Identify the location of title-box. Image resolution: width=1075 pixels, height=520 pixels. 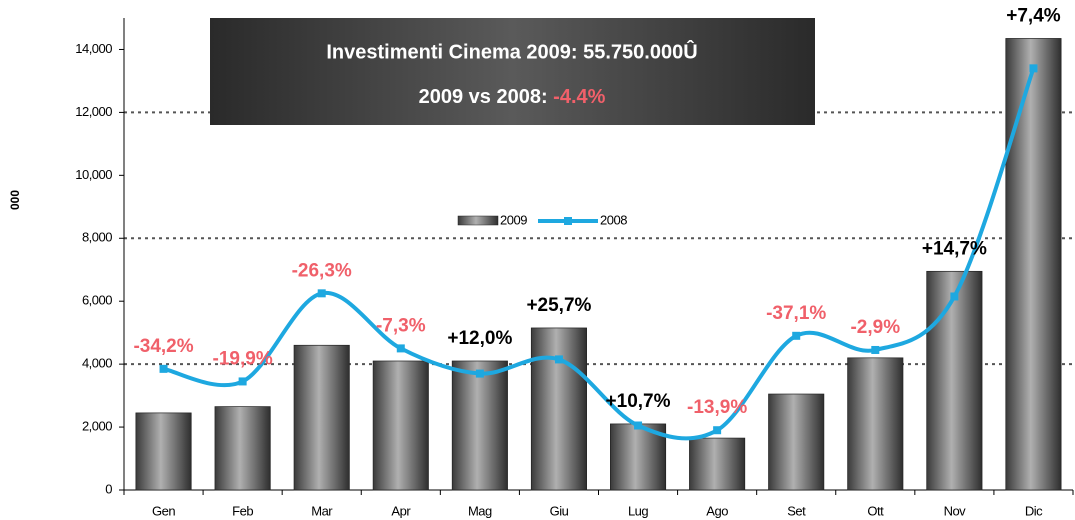
(512, 71).